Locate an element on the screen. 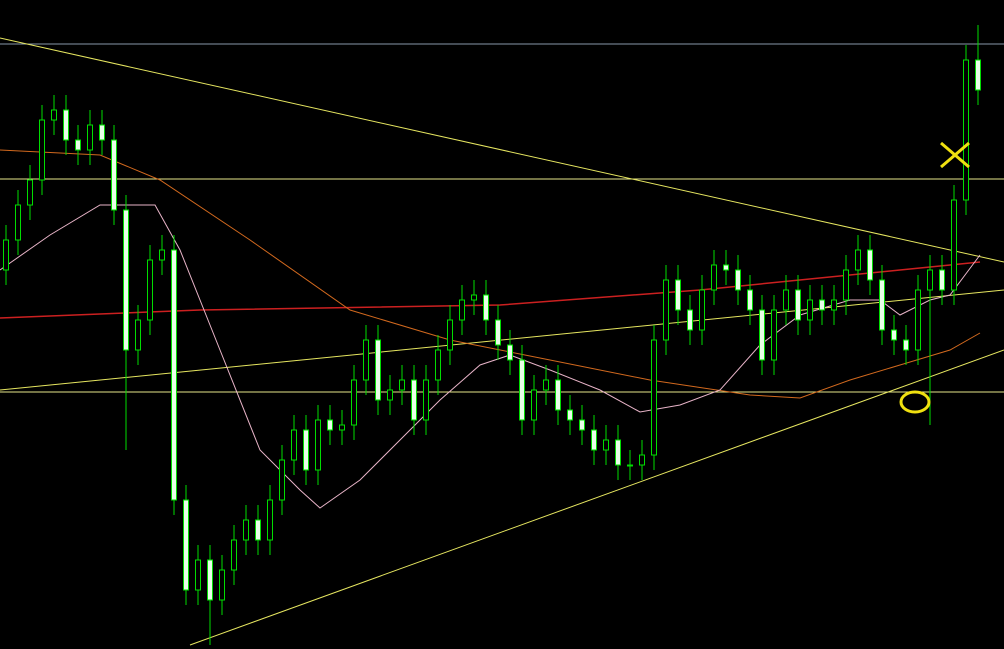  moving-average is located at coordinates (490, 290).